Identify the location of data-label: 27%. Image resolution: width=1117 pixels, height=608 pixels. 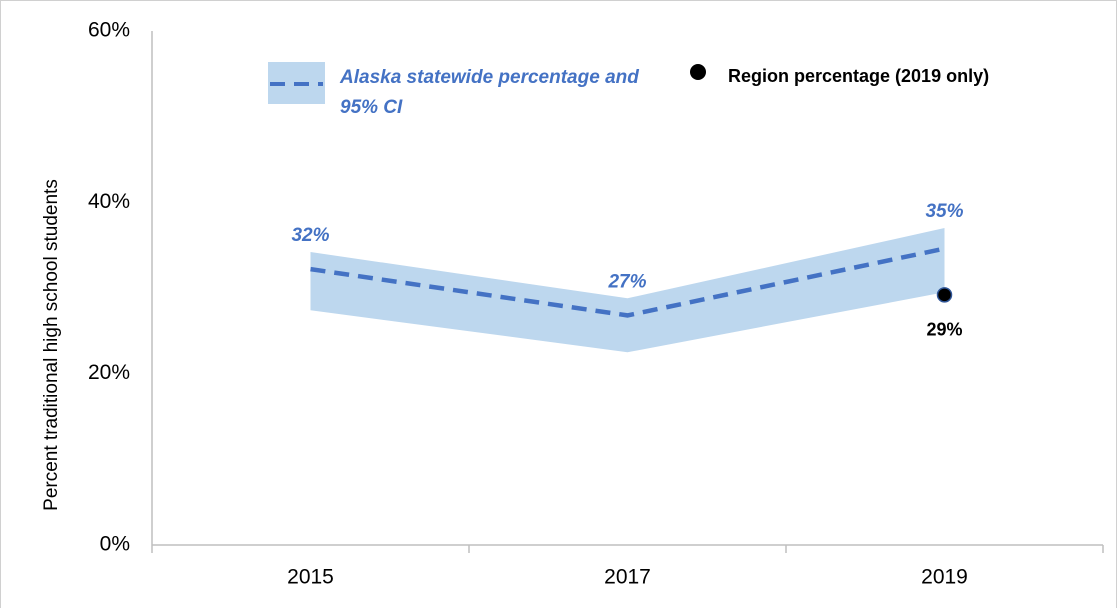
(626, 281).